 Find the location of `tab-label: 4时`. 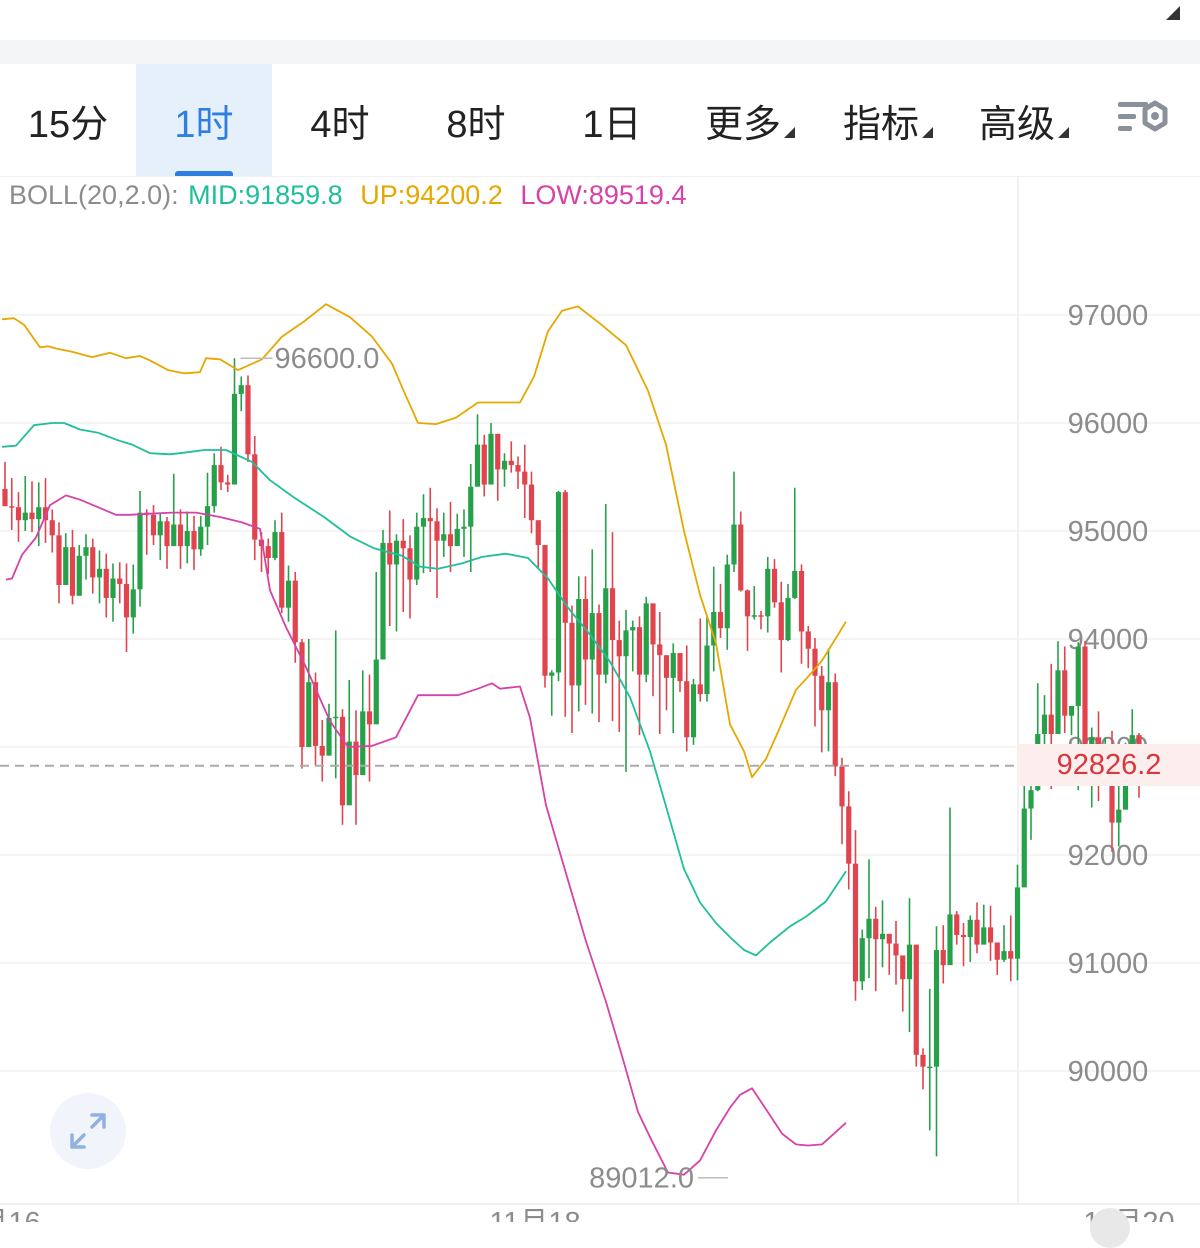

tab-label: 4时 is located at coordinates (340, 124).